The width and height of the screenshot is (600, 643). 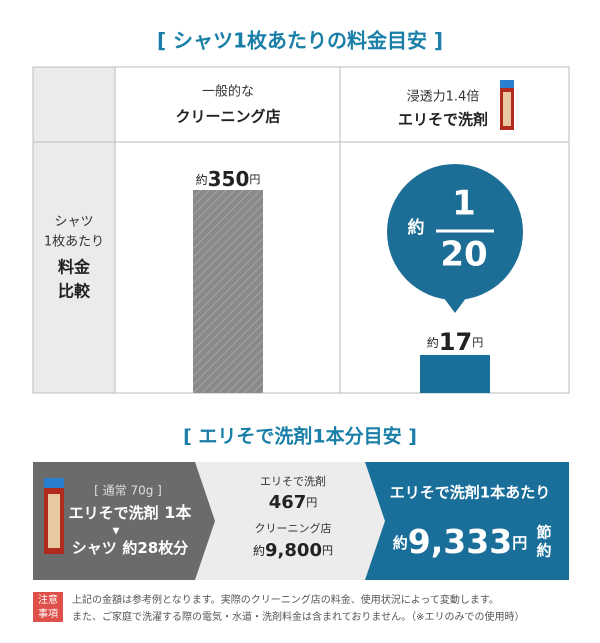 What do you see at coordinates (463, 255) in the screenshot?
I see `bubble-denominator: 20` at bounding box center [463, 255].